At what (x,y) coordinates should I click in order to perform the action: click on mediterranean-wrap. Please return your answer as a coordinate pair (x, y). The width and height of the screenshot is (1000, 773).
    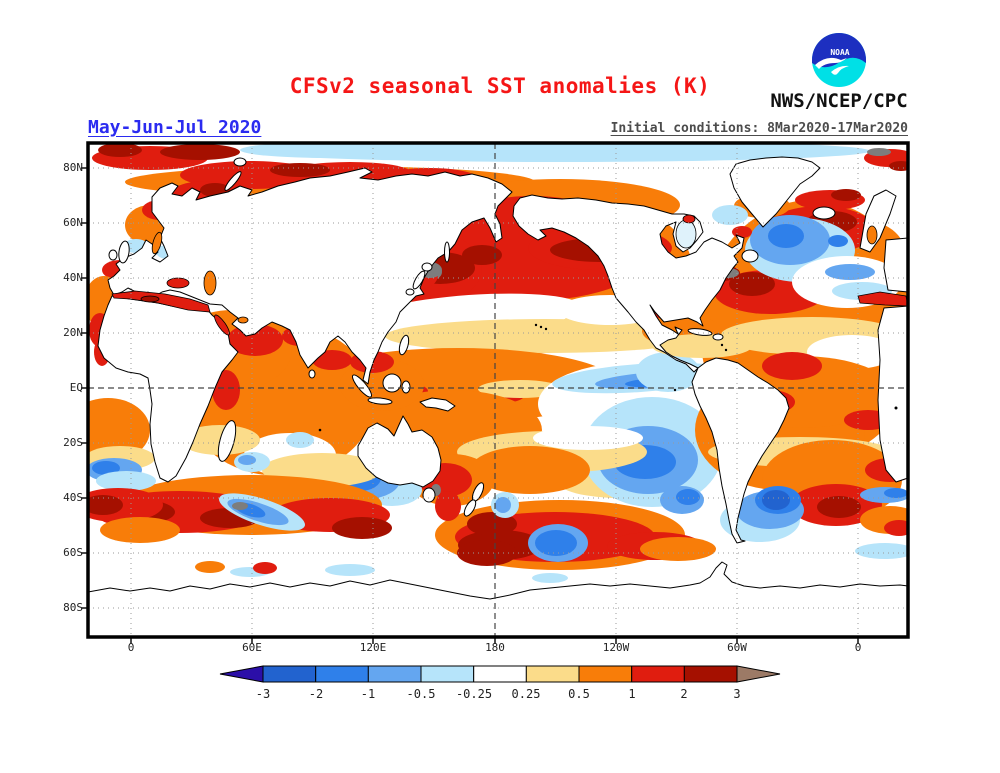
    Looking at the image, I should click on (882, 299).